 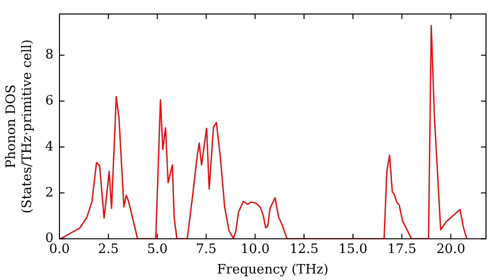 What do you see at coordinates (59, 249) in the screenshot?
I see `x-tick-label: 0.0` at bounding box center [59, 249].